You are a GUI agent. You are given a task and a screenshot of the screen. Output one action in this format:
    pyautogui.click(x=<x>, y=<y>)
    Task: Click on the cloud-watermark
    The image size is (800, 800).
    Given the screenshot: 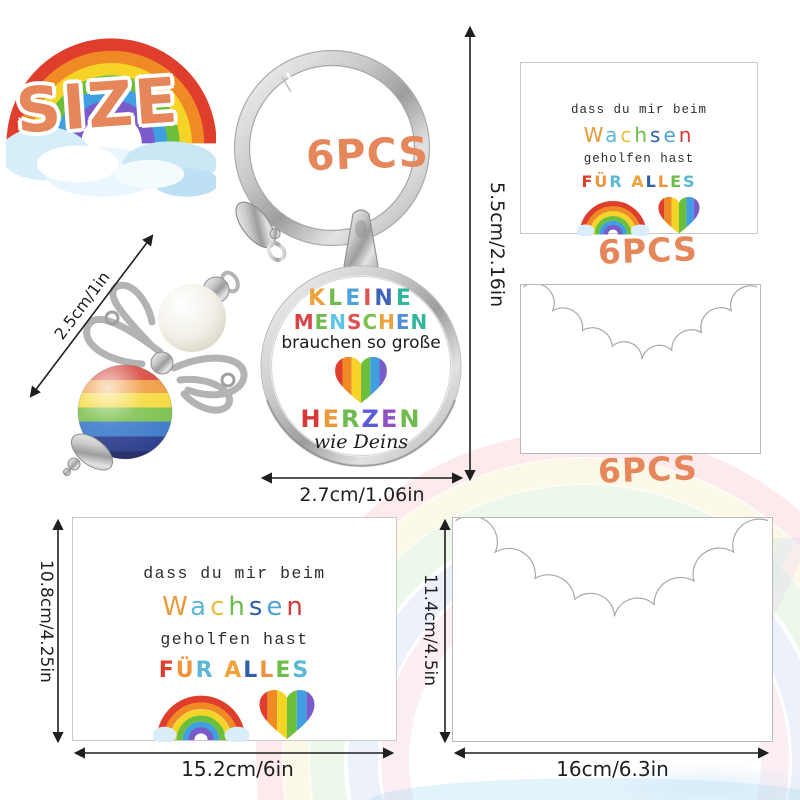 What is the action you would take?
    pyautogui.click(x=700, y=781)
    